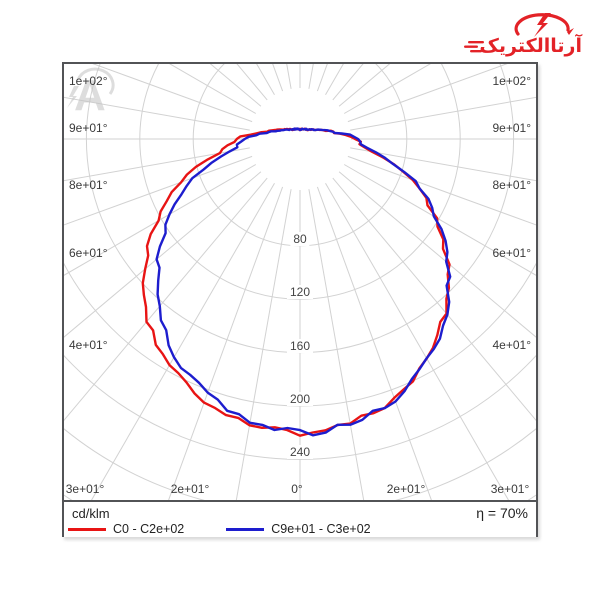  I want to click on radial-tick-240: 240, so click(300, 452).